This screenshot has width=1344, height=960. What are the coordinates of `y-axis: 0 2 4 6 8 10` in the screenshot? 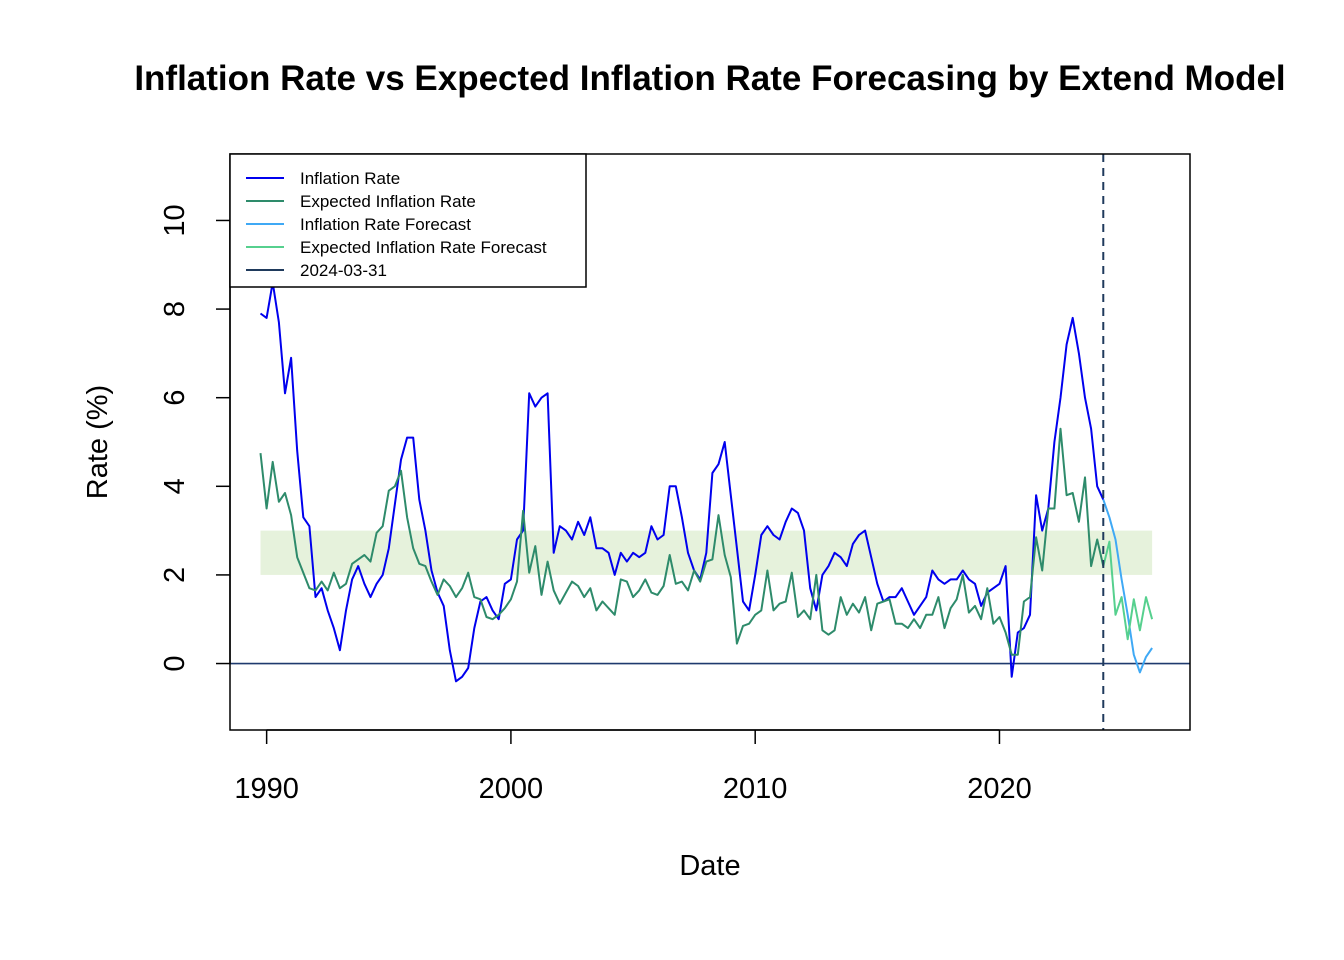 It's located at (195, 438).